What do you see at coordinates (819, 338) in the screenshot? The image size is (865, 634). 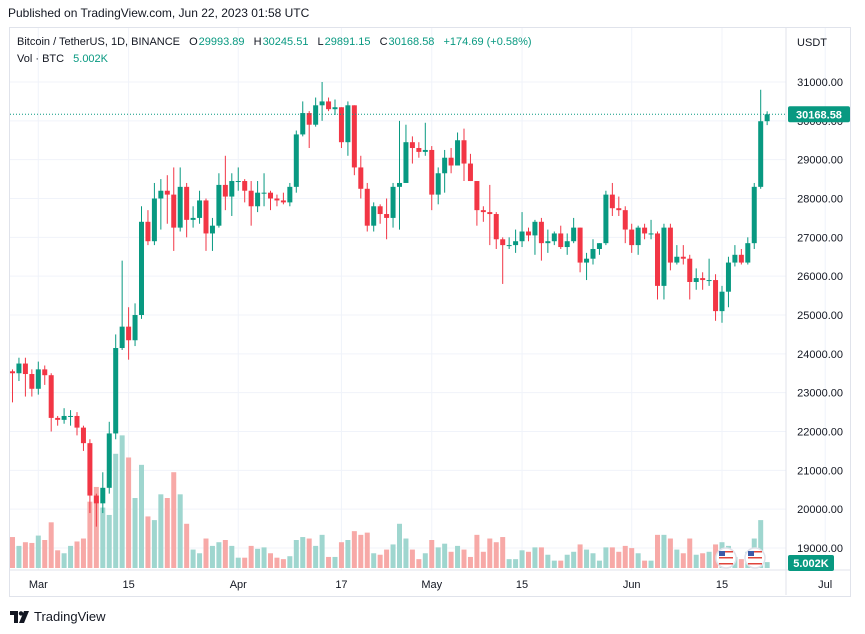 I see `axis-badges: 30168.58 5.002K` at bounding box center [819, 338].